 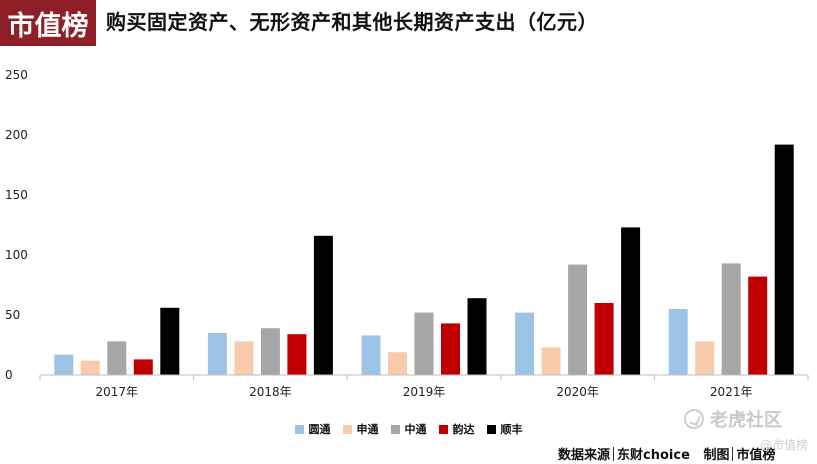 I want to click on legend-item: 圆通, so click(x=312, y=429).